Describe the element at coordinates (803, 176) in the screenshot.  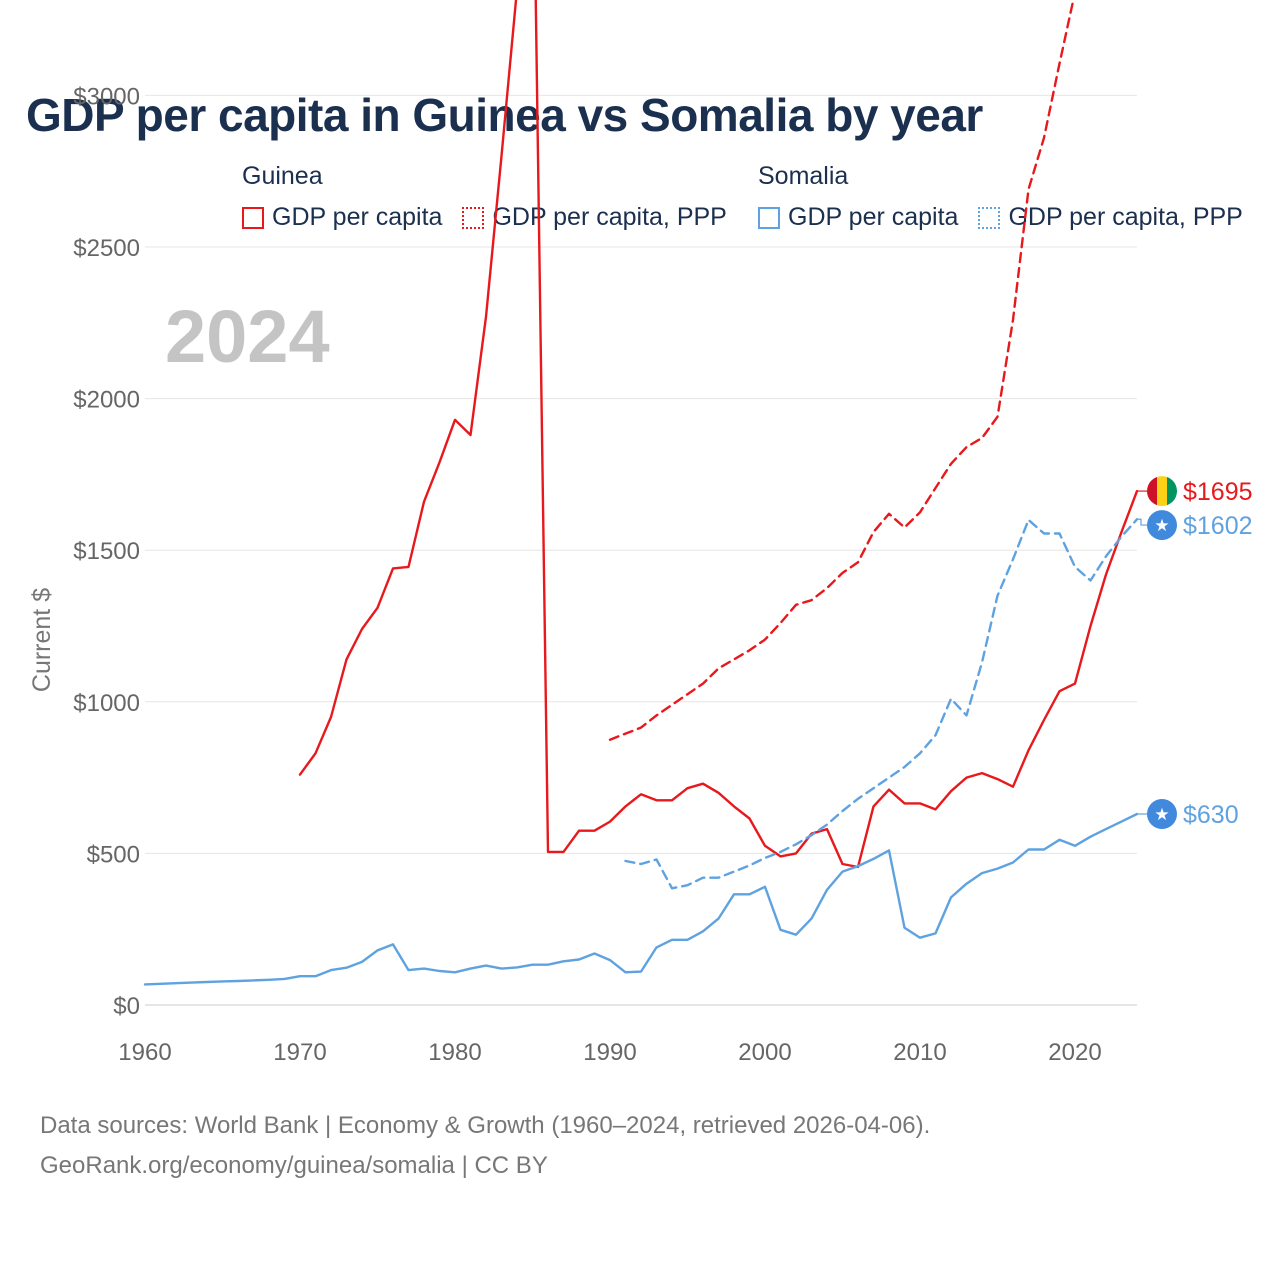
I see `legend-group-name: Somalia` at that location.